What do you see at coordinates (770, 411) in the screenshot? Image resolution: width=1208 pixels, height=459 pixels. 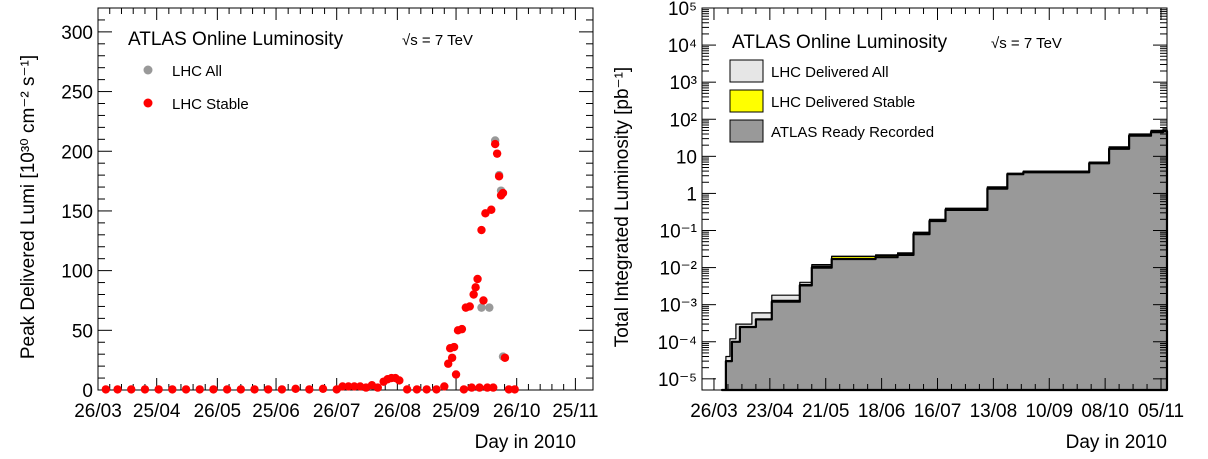 I see `x-tick-label: 23/04` at bounding box center [770, 411].